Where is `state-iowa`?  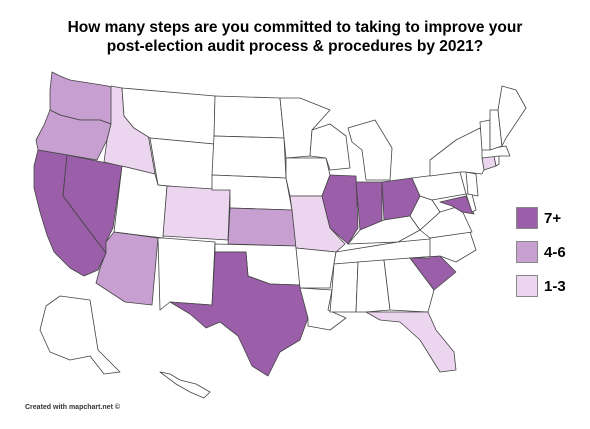
state-iowa is located at coordinates (308, 177).